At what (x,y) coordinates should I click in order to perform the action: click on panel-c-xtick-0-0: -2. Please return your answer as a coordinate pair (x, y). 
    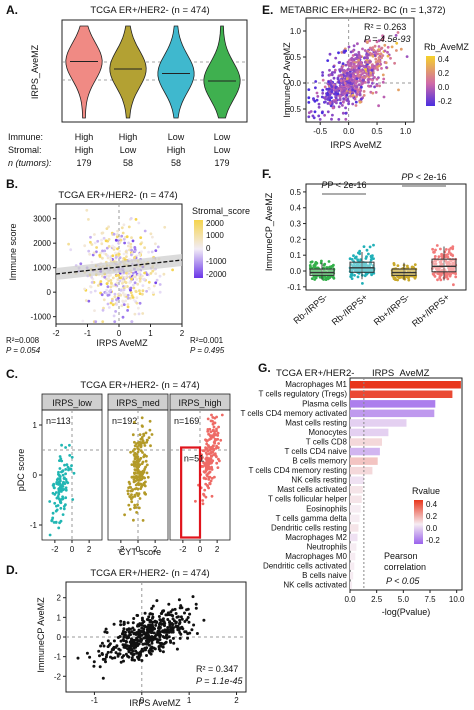
    Looking at the image, I should click on (55, 549).